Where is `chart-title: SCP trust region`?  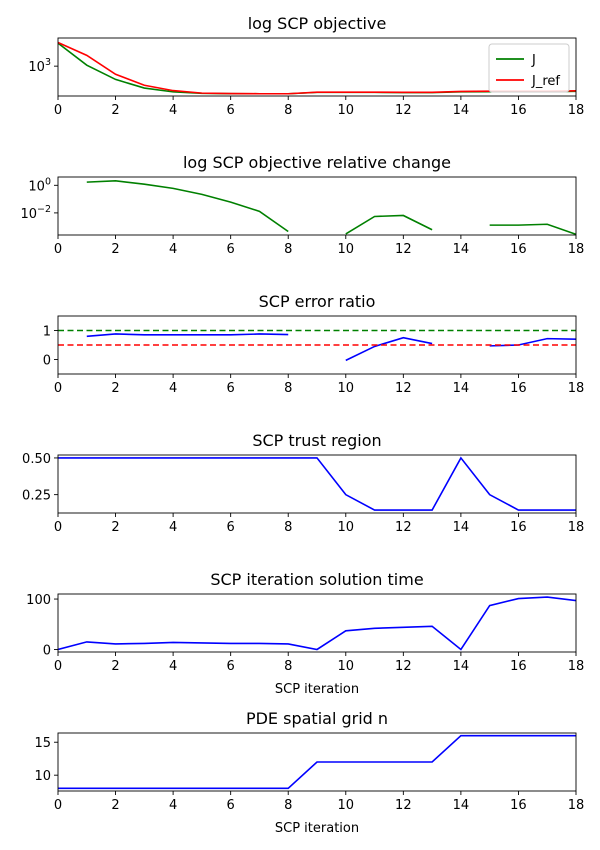
chart-title: SCP trust region is located at coordinates (316, 440).